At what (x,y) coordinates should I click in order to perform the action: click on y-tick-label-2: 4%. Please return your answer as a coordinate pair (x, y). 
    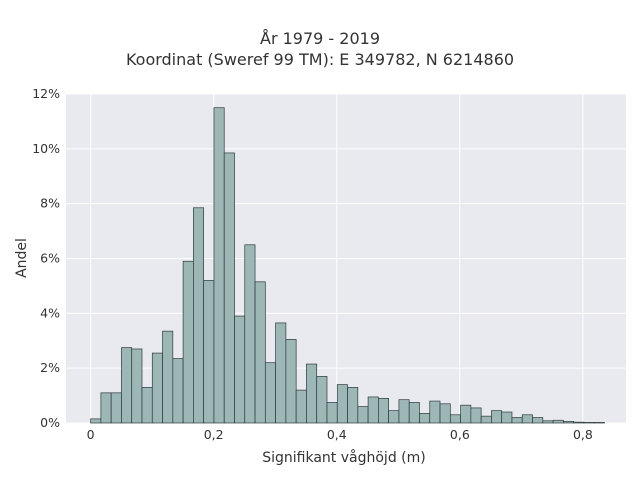
    Looking at the image, I should click on (50, 312).